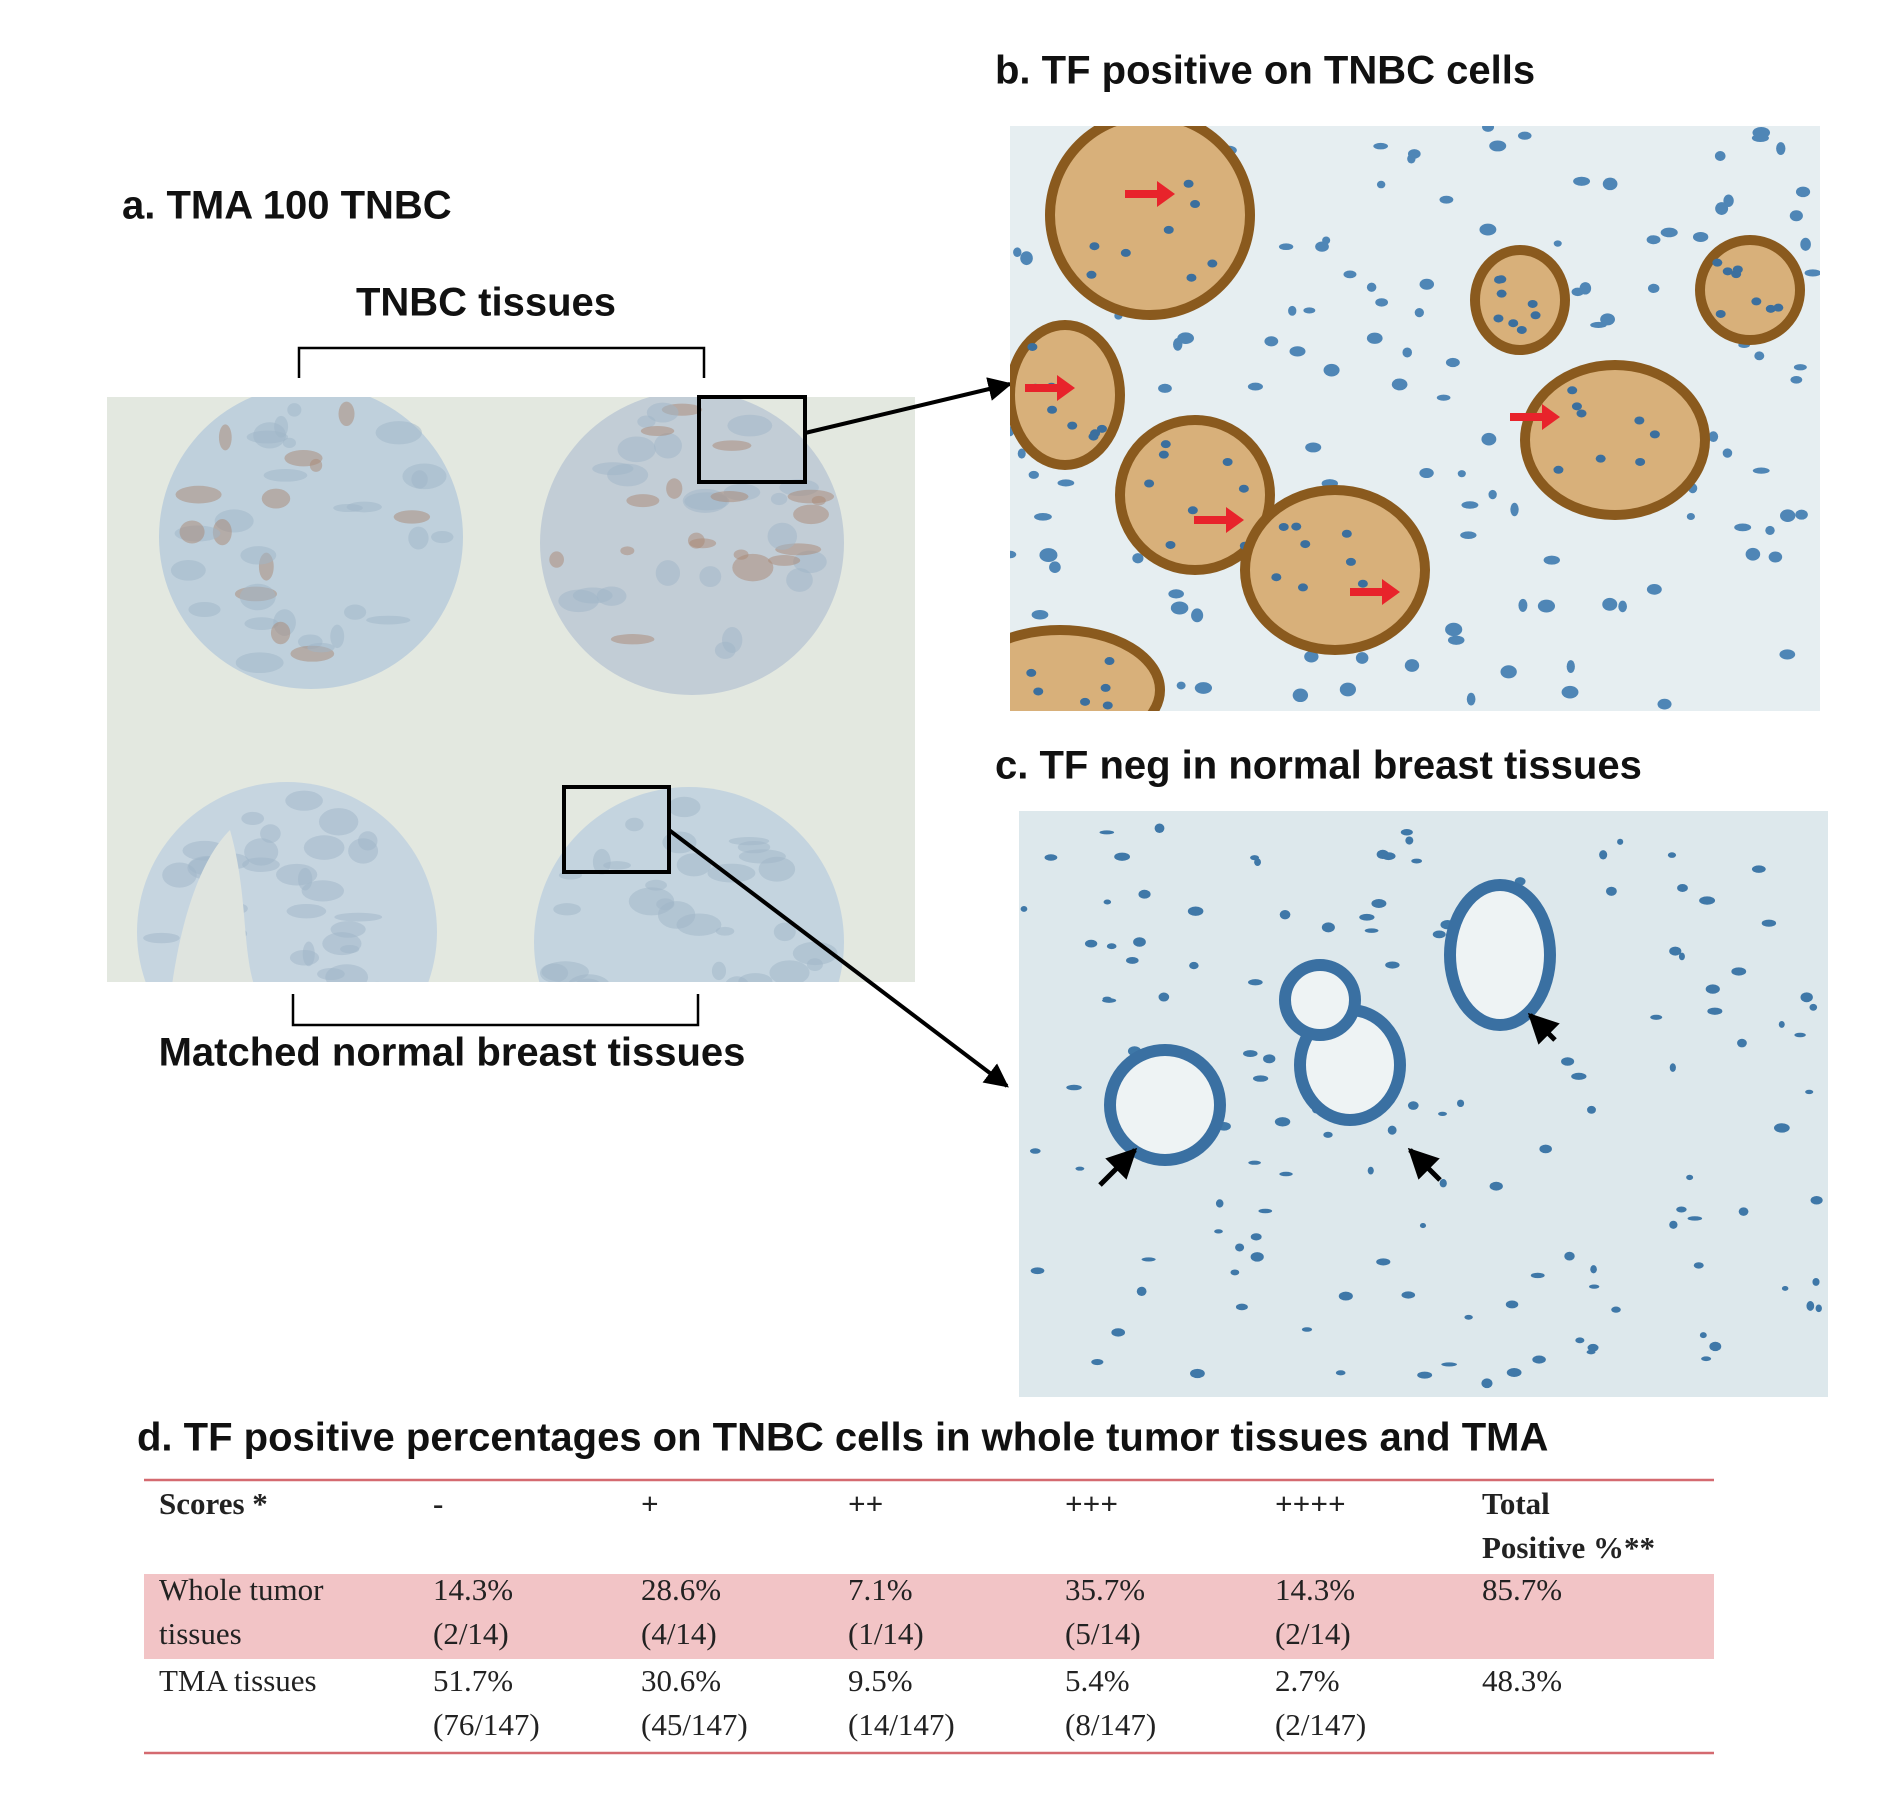 This screenshot has height=1811, width=1903. What do you see at coordinates (1522, 1680) in the screenshot?
I see `table-cell: 48.3%` at bounding box center [1522, 1680].